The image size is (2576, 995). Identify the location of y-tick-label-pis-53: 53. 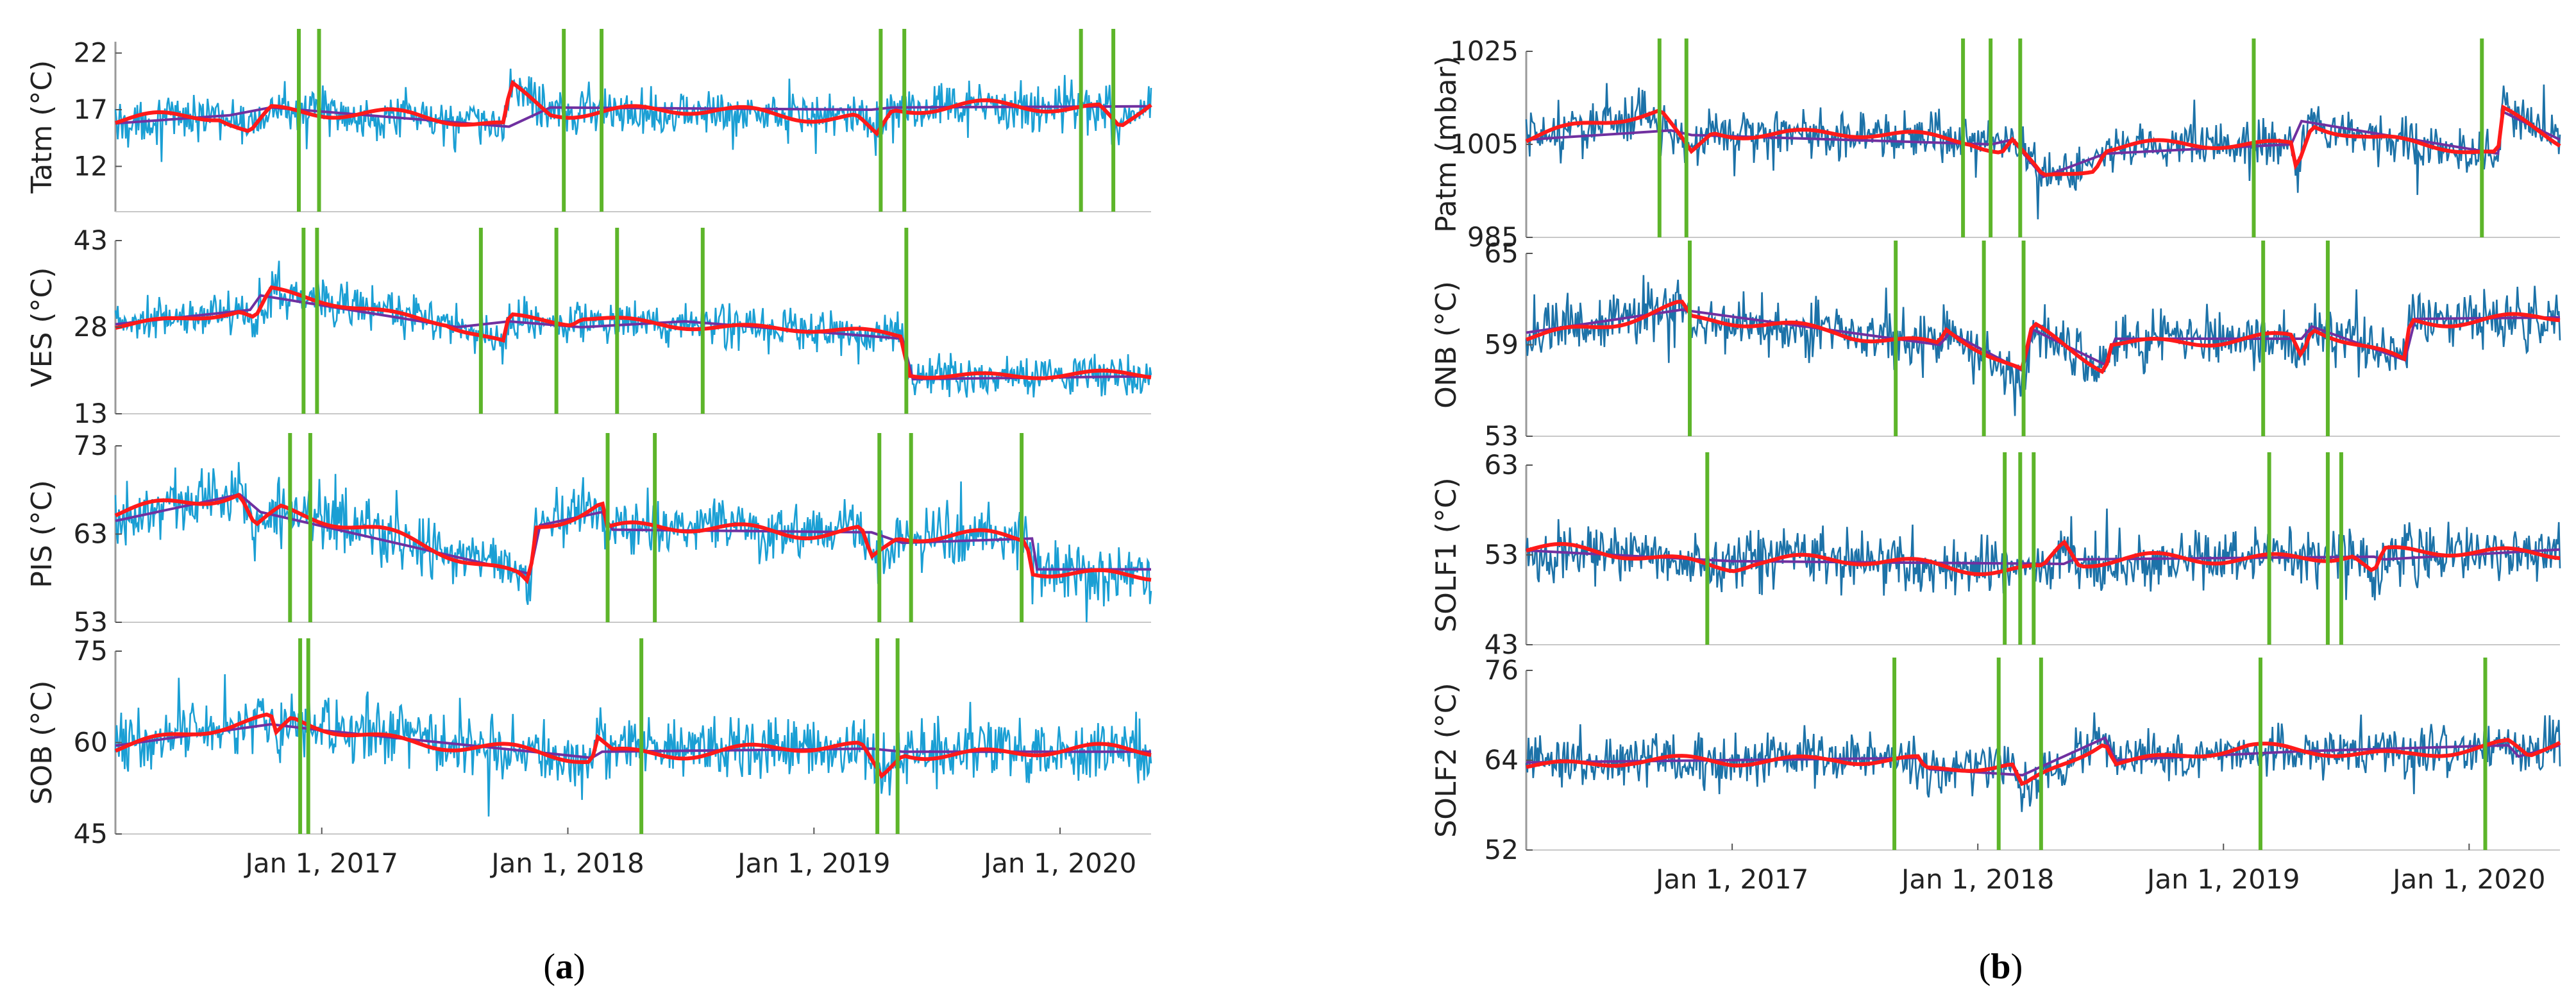
(91, 622).